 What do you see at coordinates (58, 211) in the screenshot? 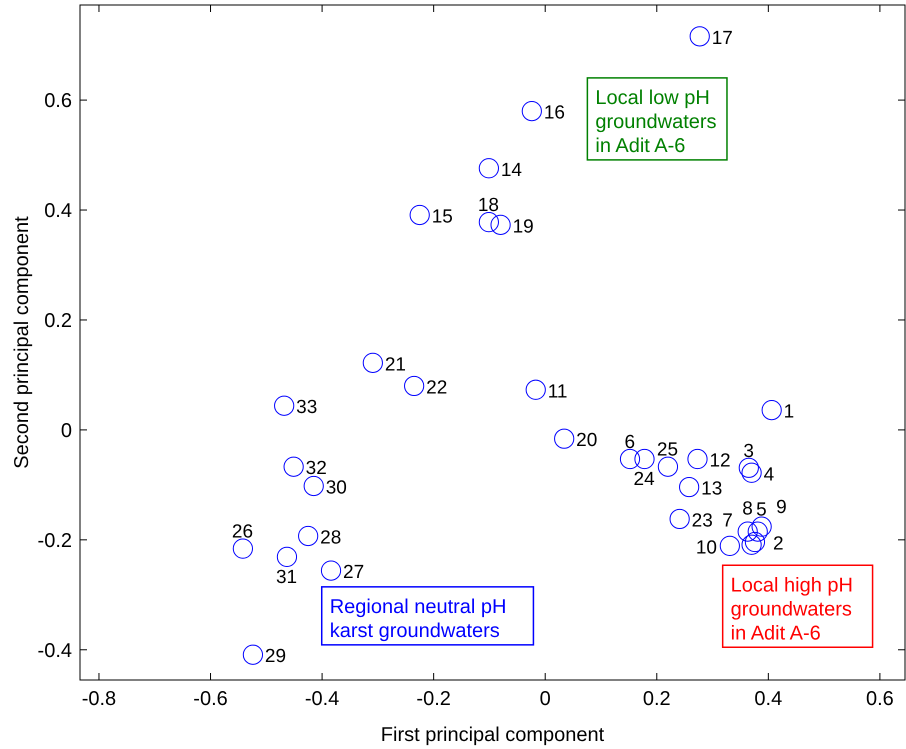
I see `y-tick-label: 0.4` at bounding box center [58, 211].